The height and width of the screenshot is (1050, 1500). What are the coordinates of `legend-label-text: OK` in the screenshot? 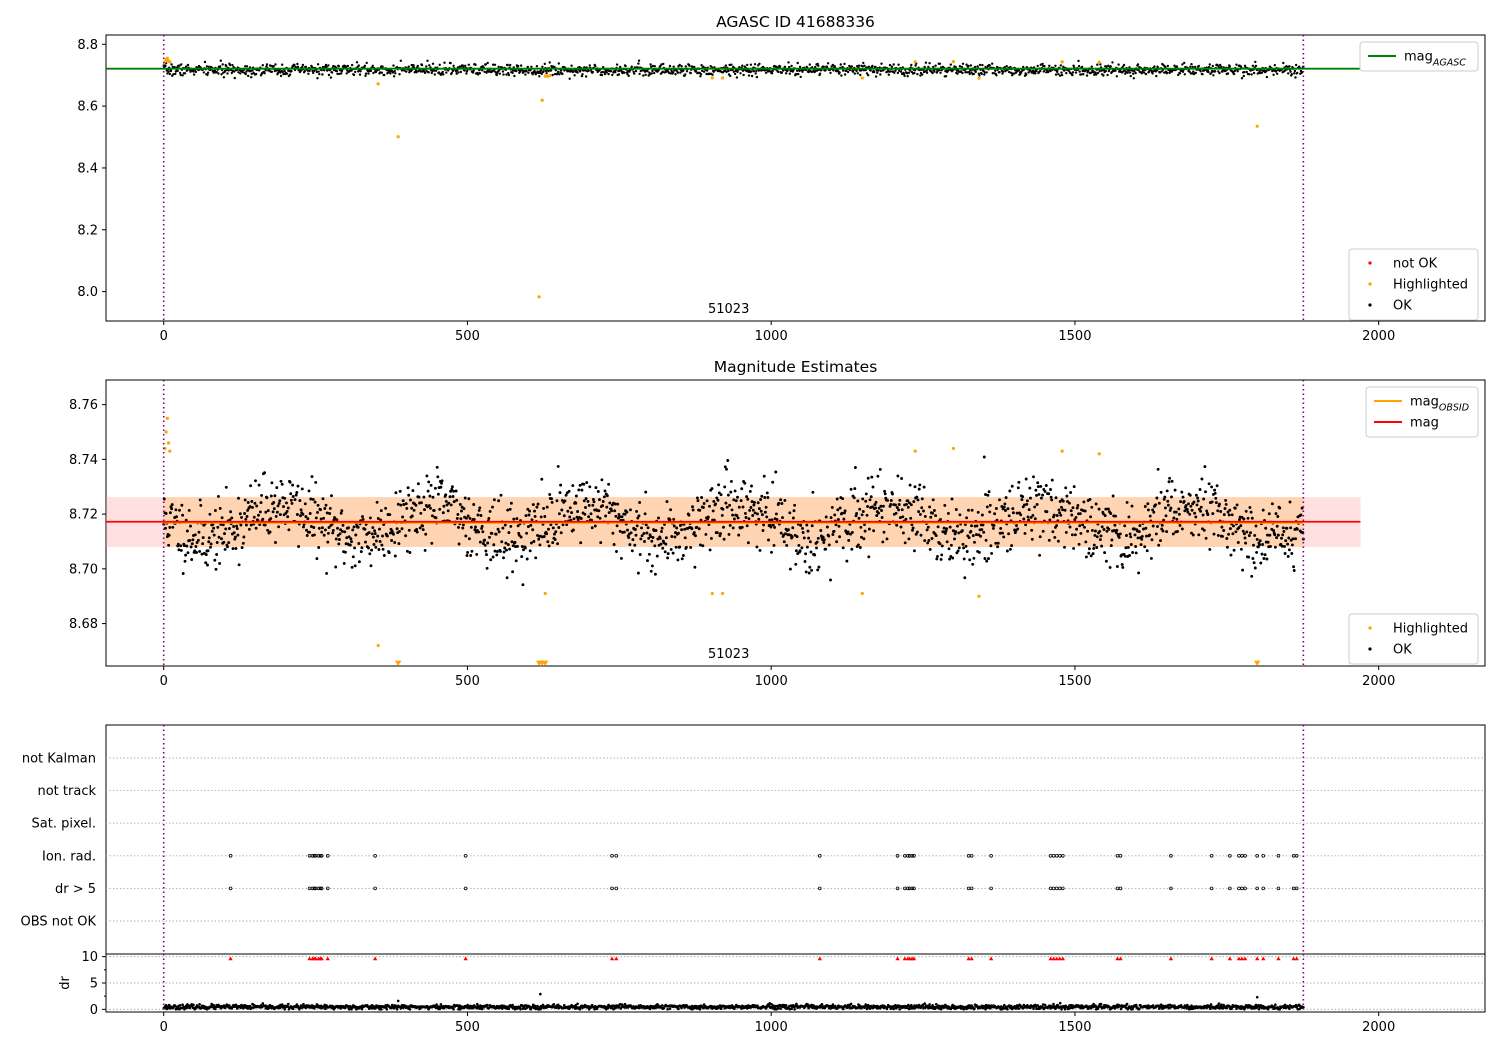 It's located at (1402, 306).